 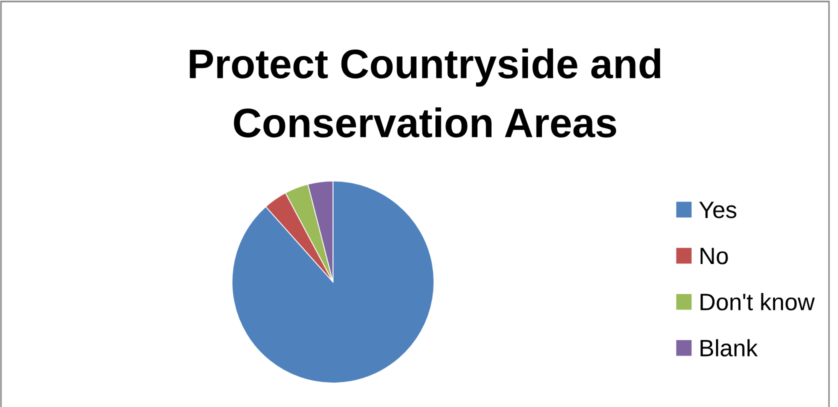 What do you see at coordinates (333, 282) in the screenshot?
I see `pie-slice` at bounding box center [333, 282].